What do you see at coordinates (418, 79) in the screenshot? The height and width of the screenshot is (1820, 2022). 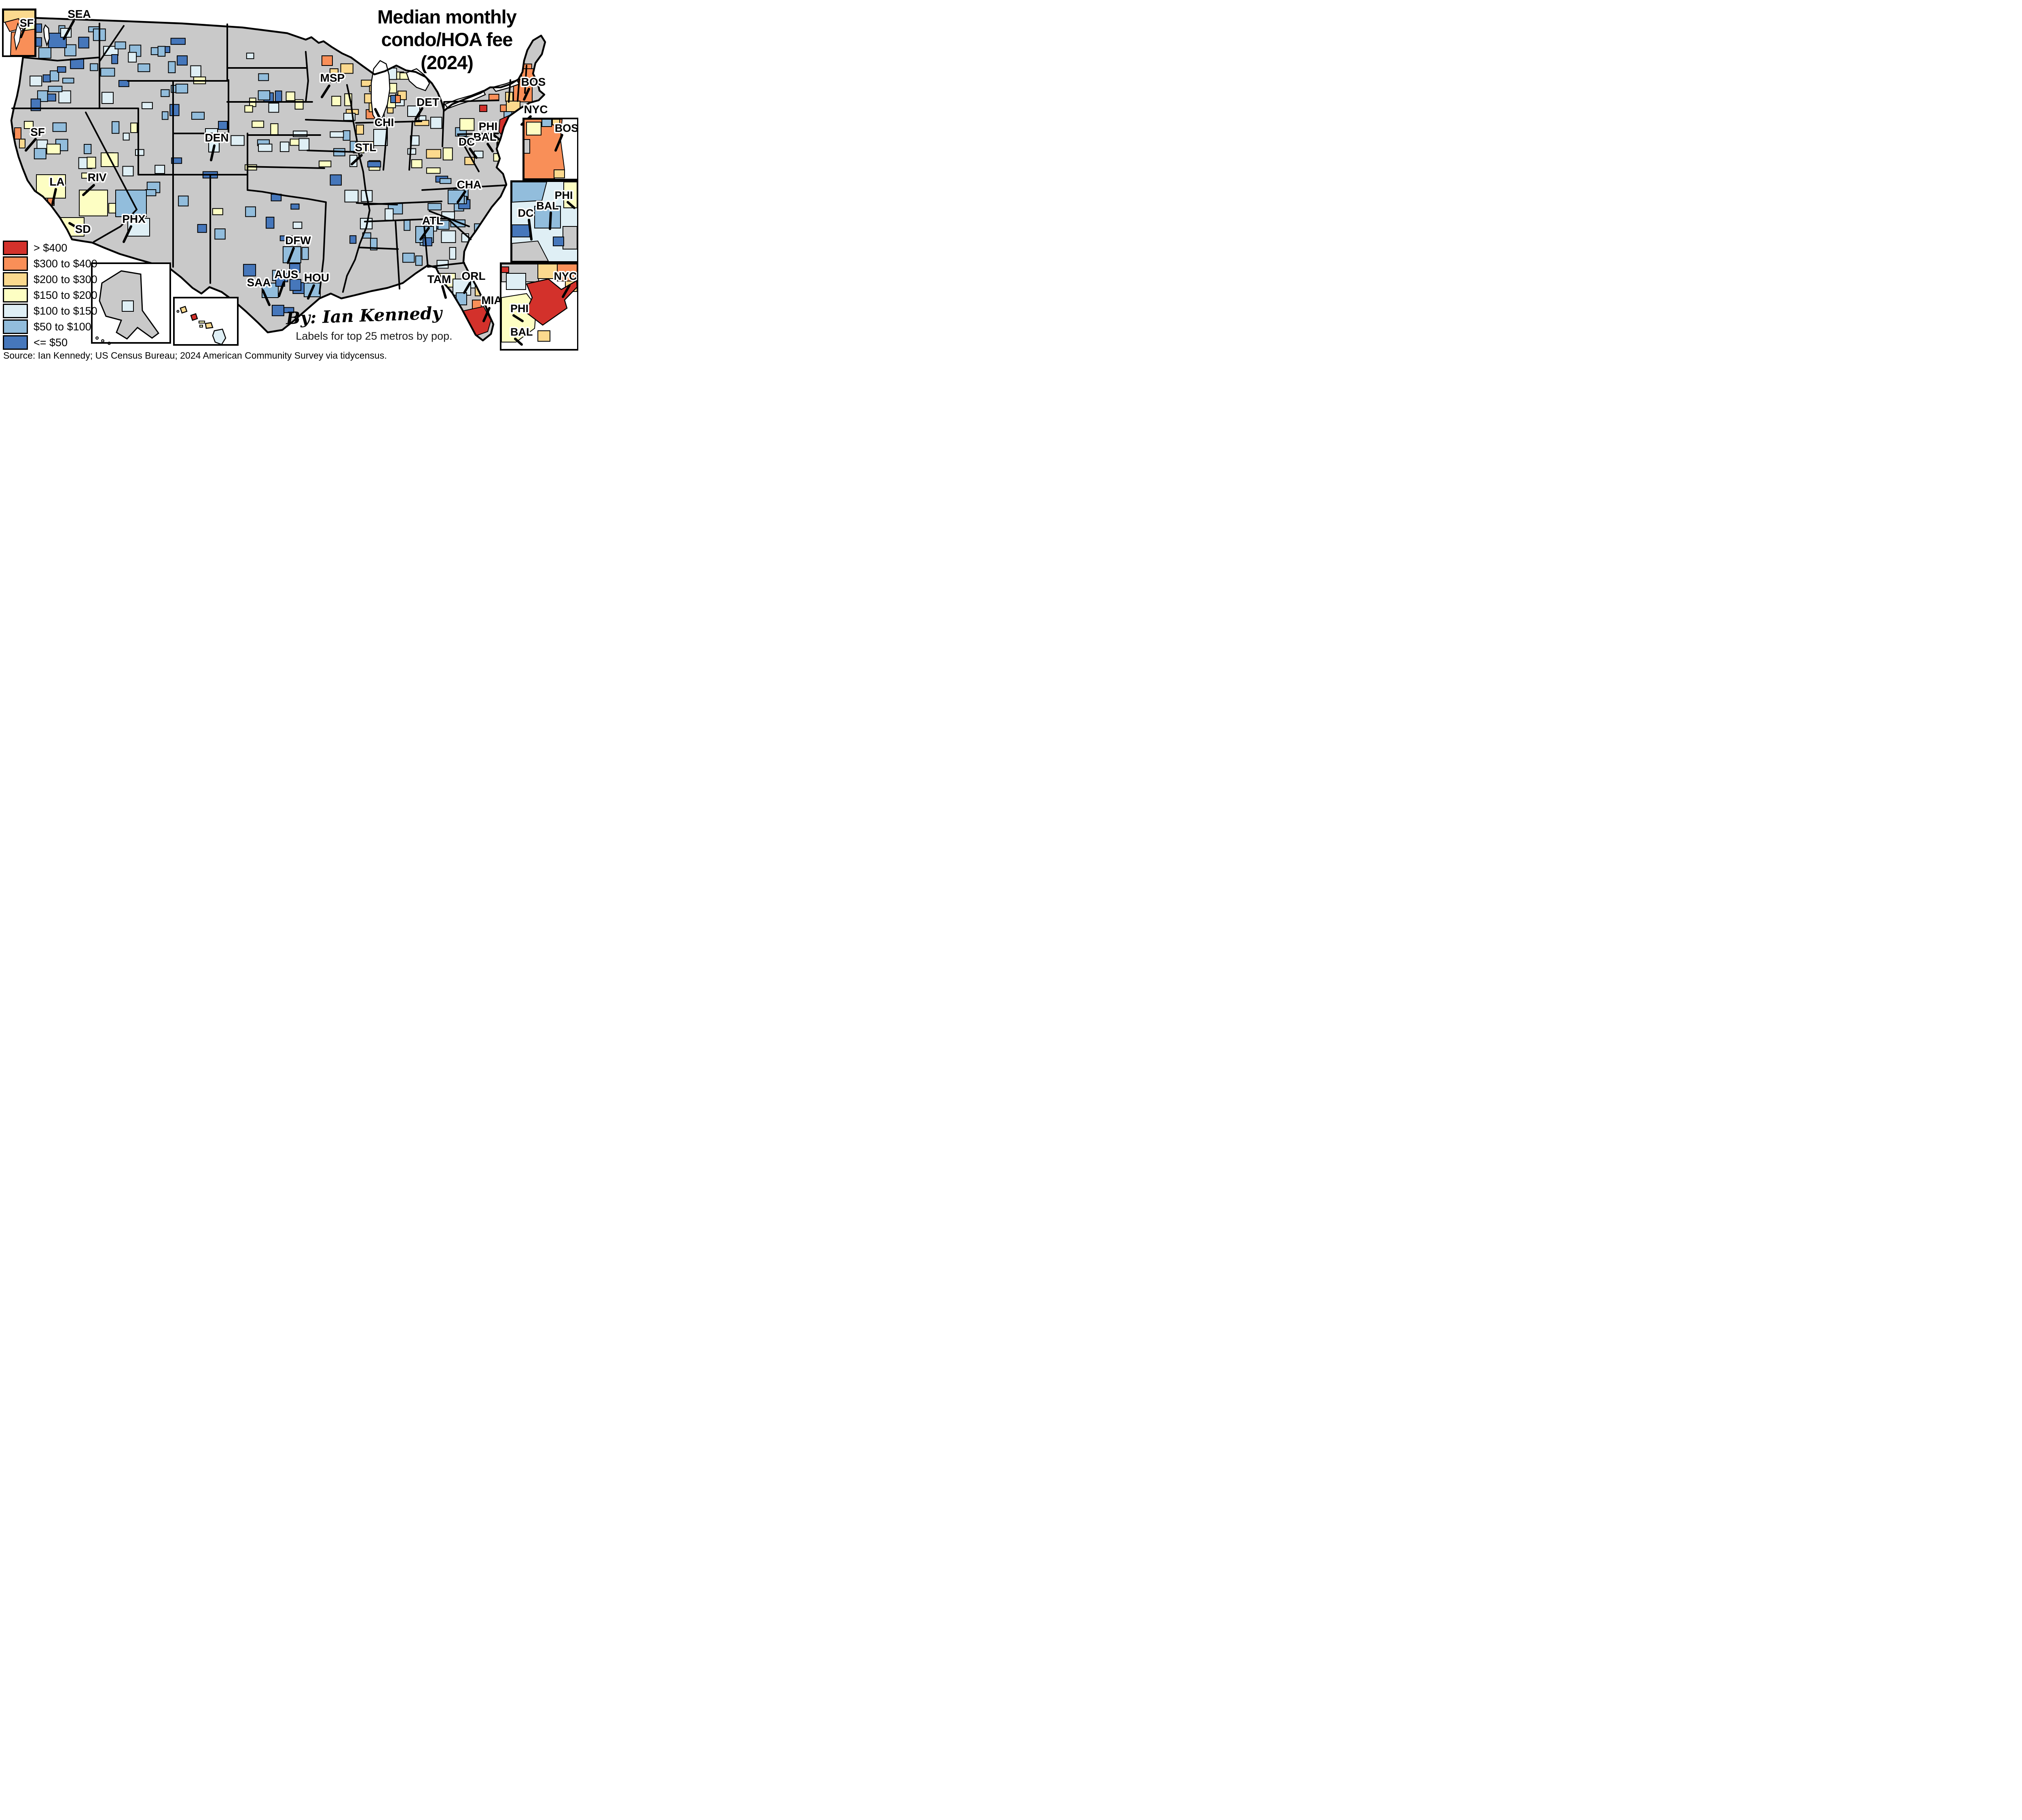 I see `lake-huron` at bounding box center [418, 79].